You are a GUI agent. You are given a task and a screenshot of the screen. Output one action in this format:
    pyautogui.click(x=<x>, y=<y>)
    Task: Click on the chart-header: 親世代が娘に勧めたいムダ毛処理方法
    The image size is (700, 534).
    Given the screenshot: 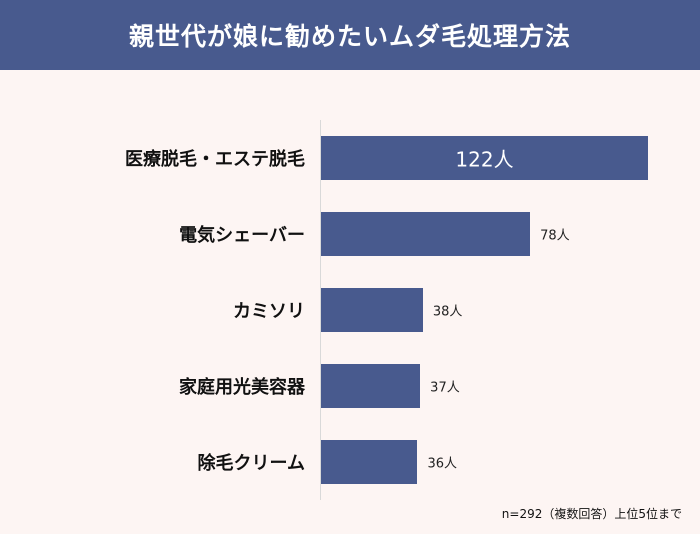 What is the action you would take?
    pyautogui.click(x=350, y=35)
    